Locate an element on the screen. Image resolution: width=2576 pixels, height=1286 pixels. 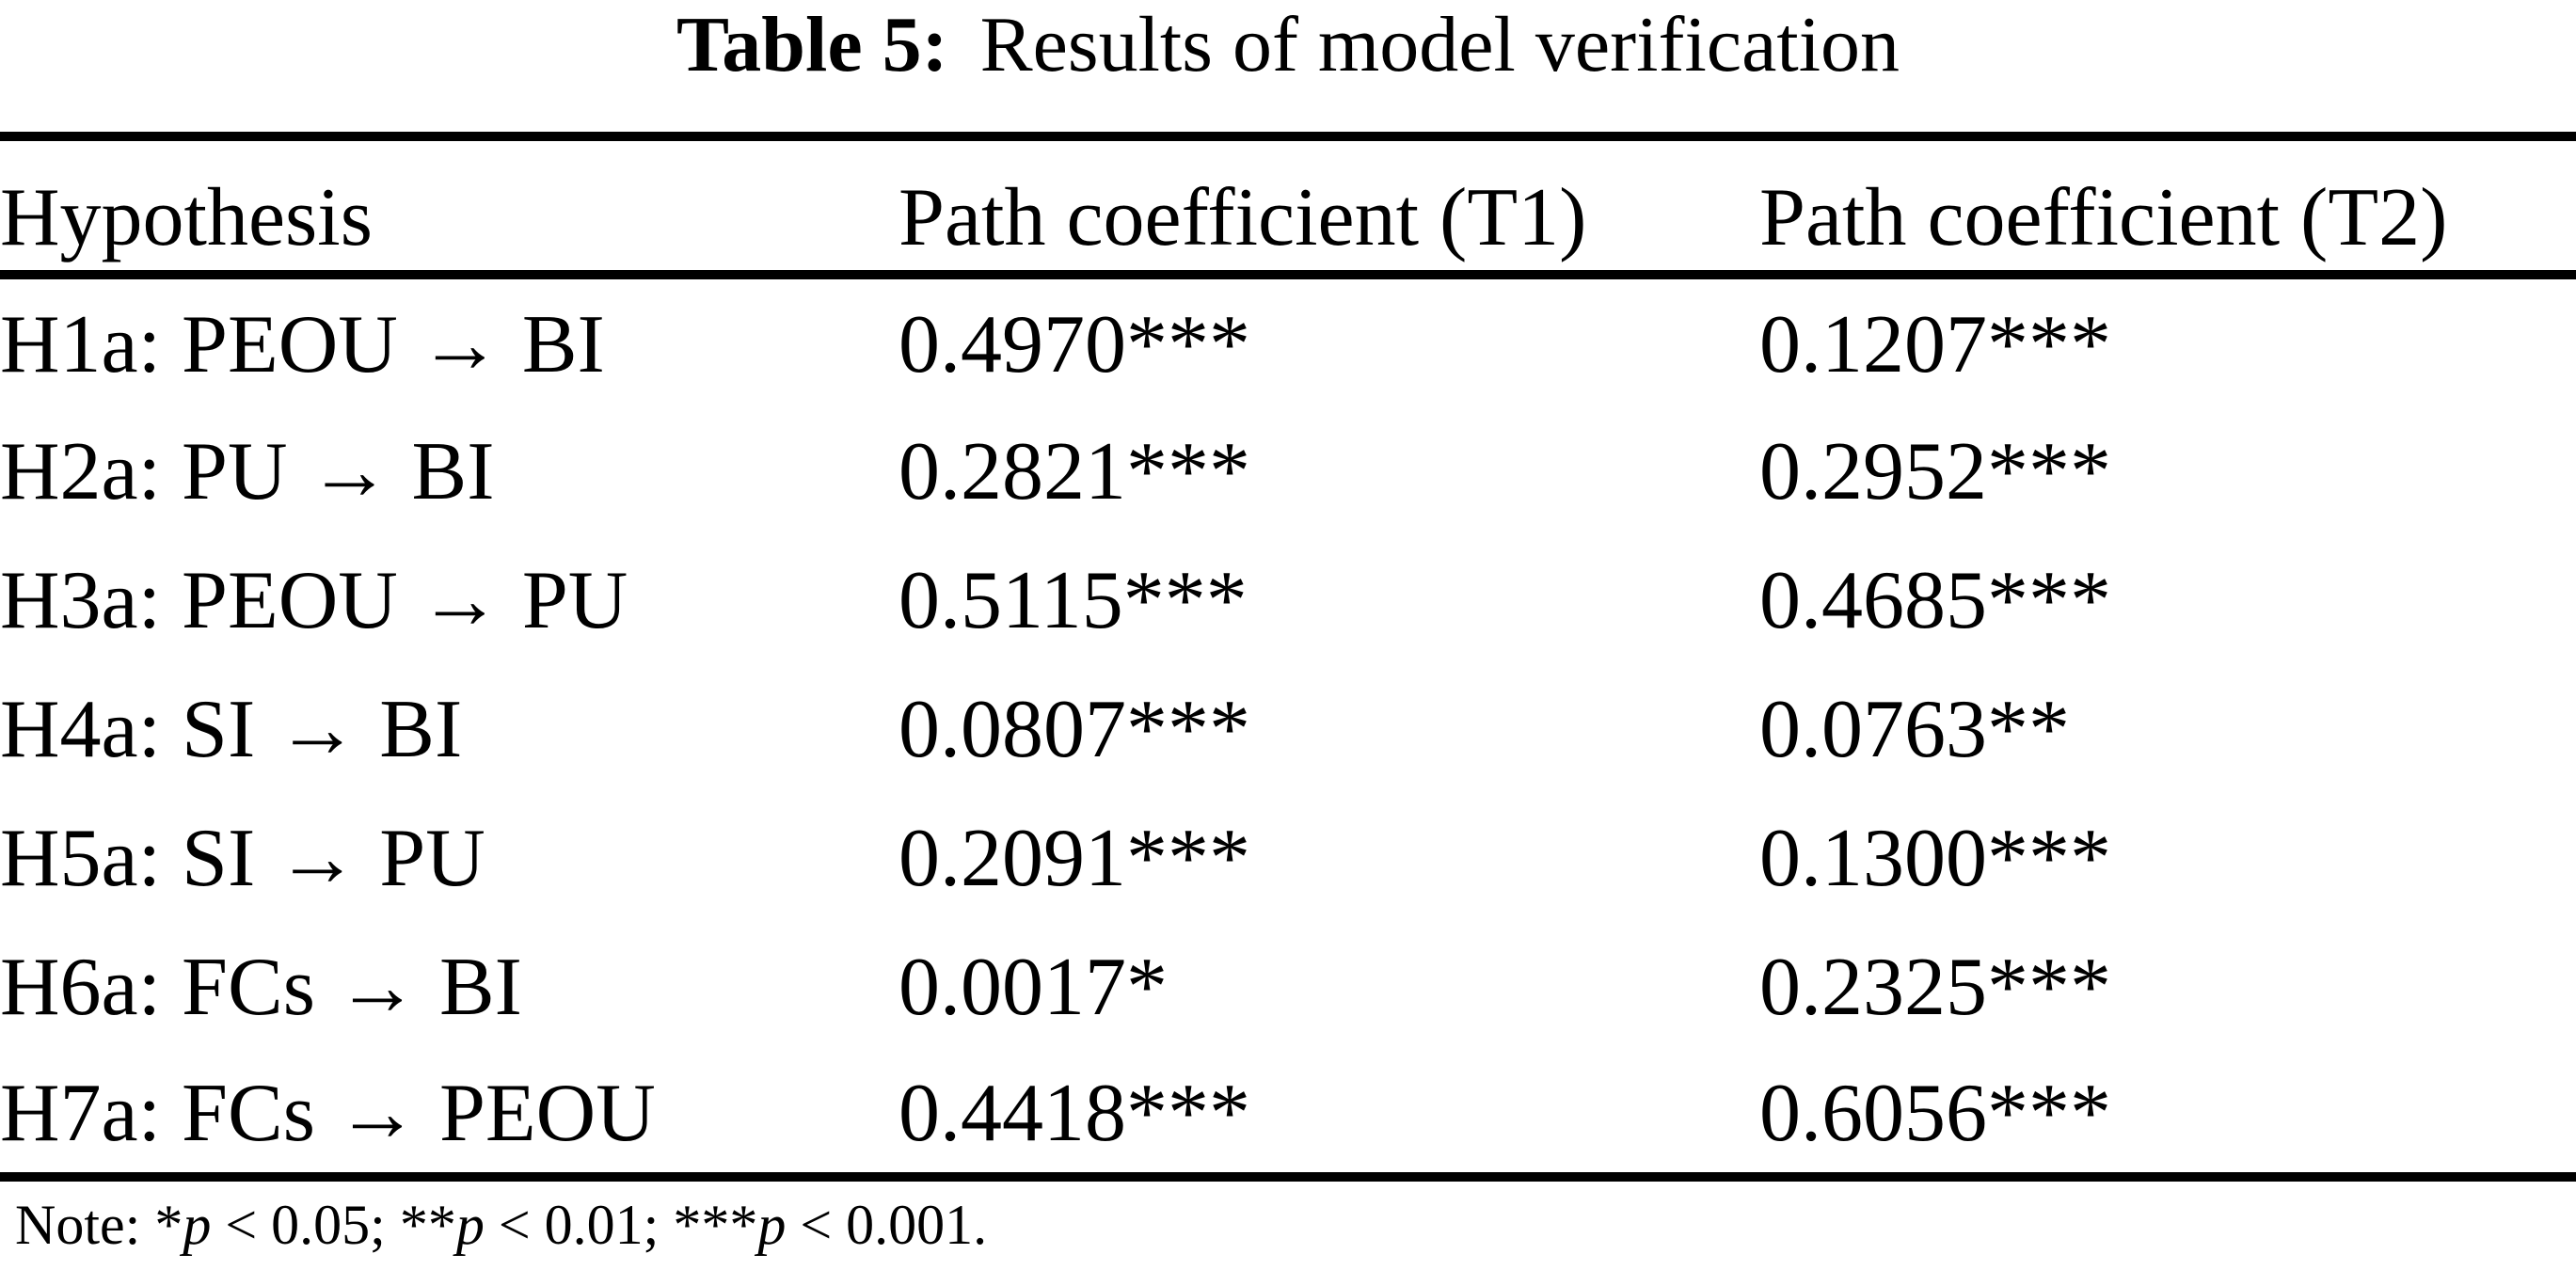
hypothesis-cell: H4a: SI → BI is located at coordinates (231, 729).